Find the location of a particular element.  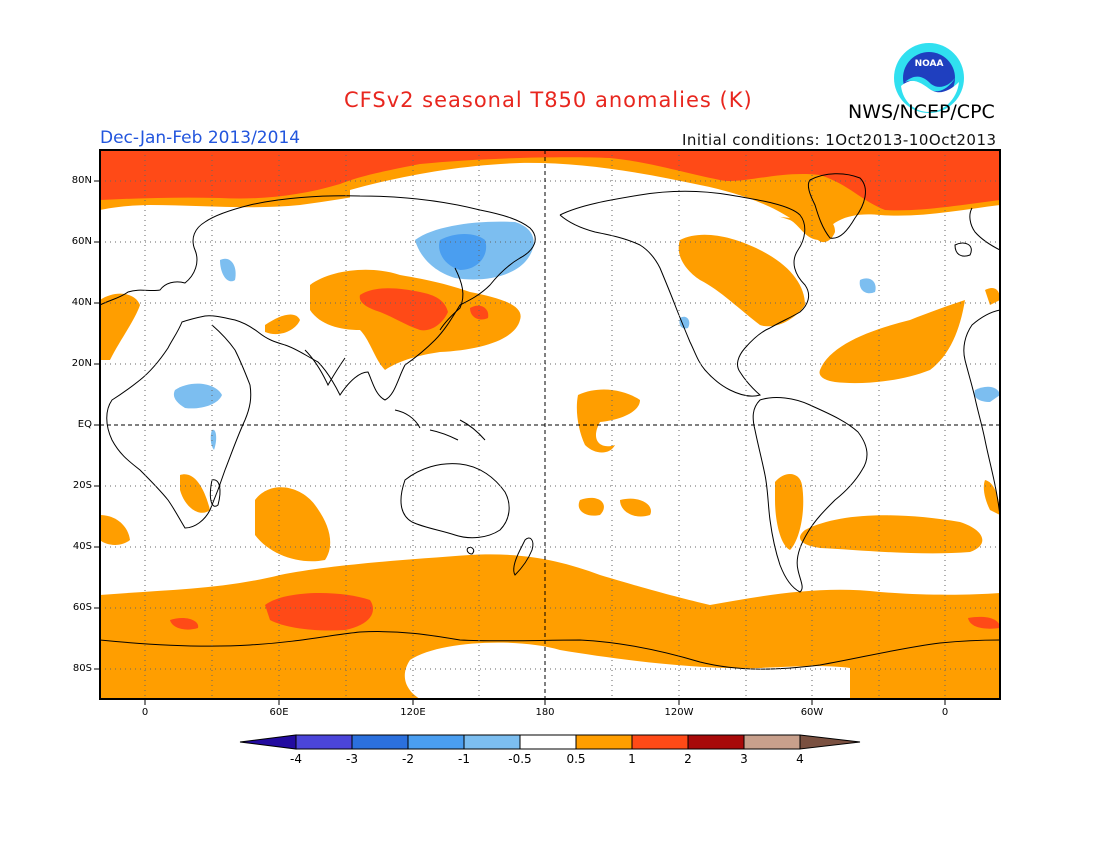

colorbar-label: -4 is located at coordinates (296, 759).